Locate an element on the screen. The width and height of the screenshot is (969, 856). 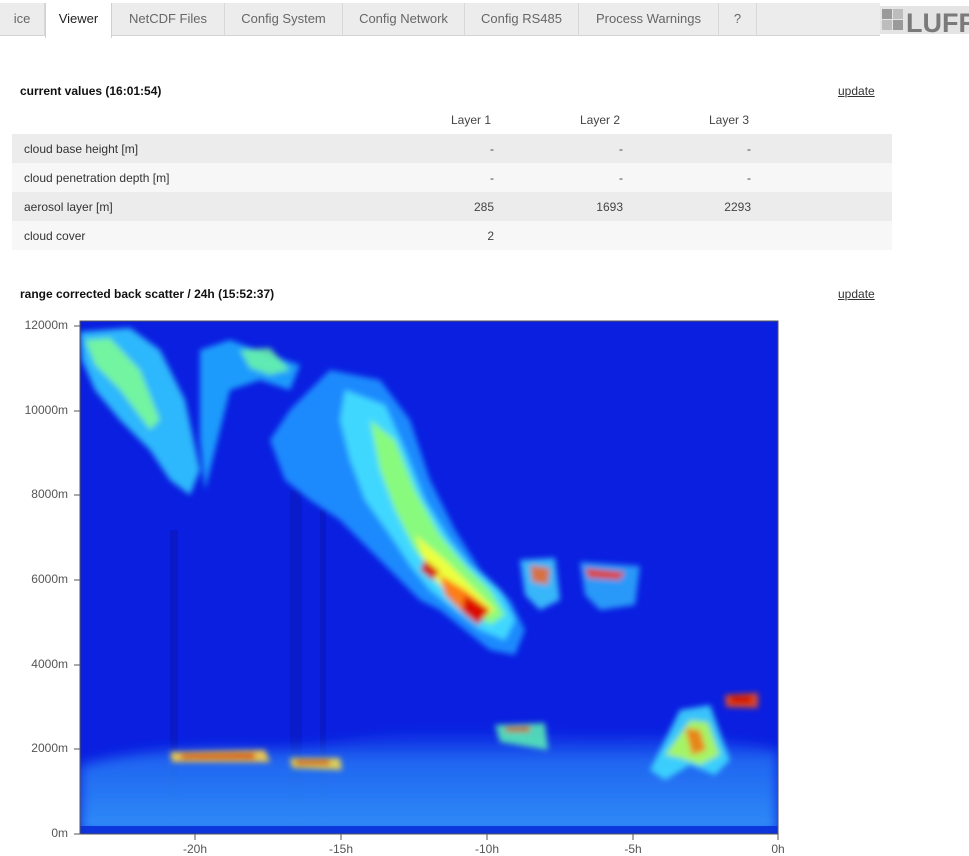
row-label: cloud base height [m] is located at coordinates (81, 149).